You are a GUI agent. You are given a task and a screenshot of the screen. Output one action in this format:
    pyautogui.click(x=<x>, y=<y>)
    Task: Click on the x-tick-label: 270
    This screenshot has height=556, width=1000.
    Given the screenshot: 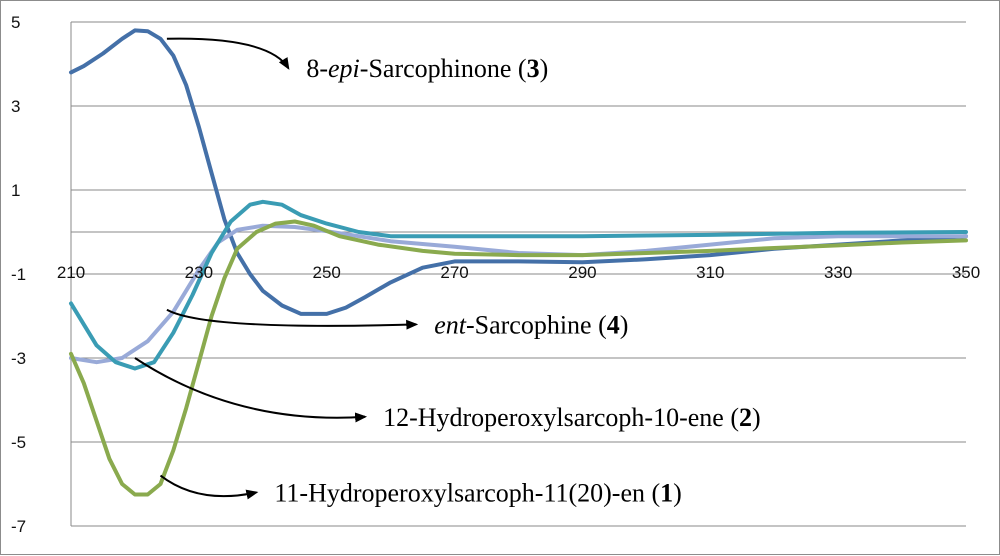 What is the action you would take?
    pyautogui.click(x=454, y=272)
    